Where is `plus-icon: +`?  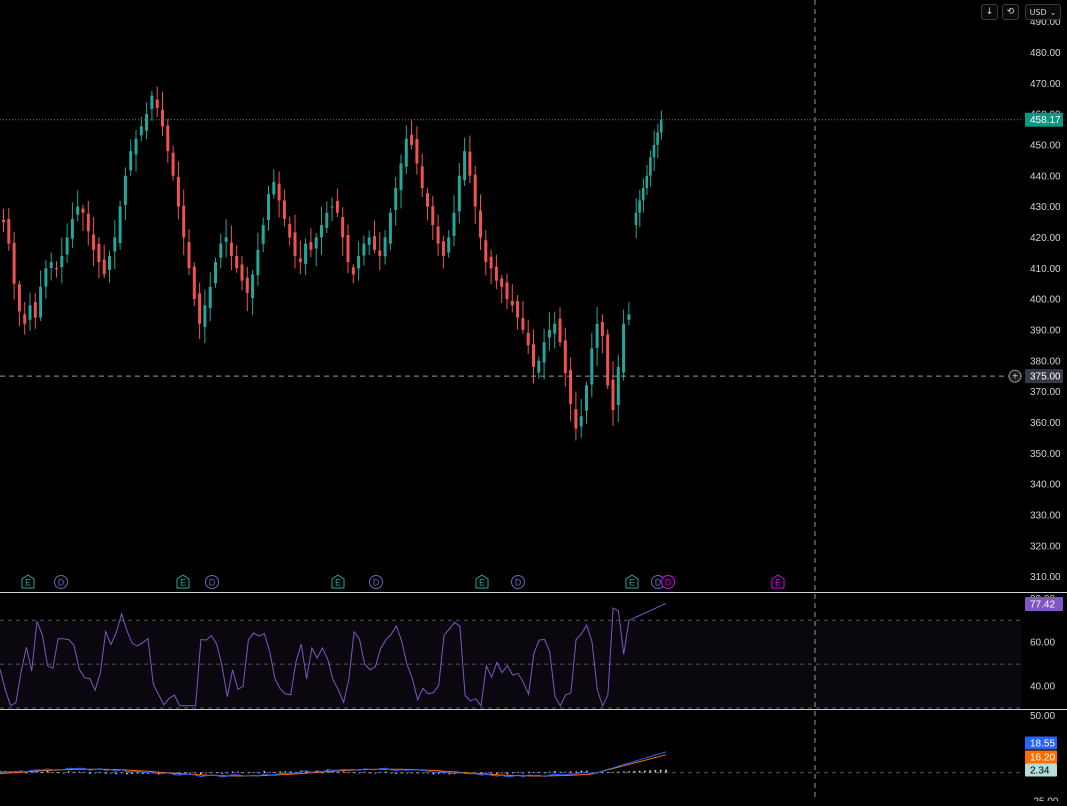 plus-icon: + is located at coordinates (1015, 377).